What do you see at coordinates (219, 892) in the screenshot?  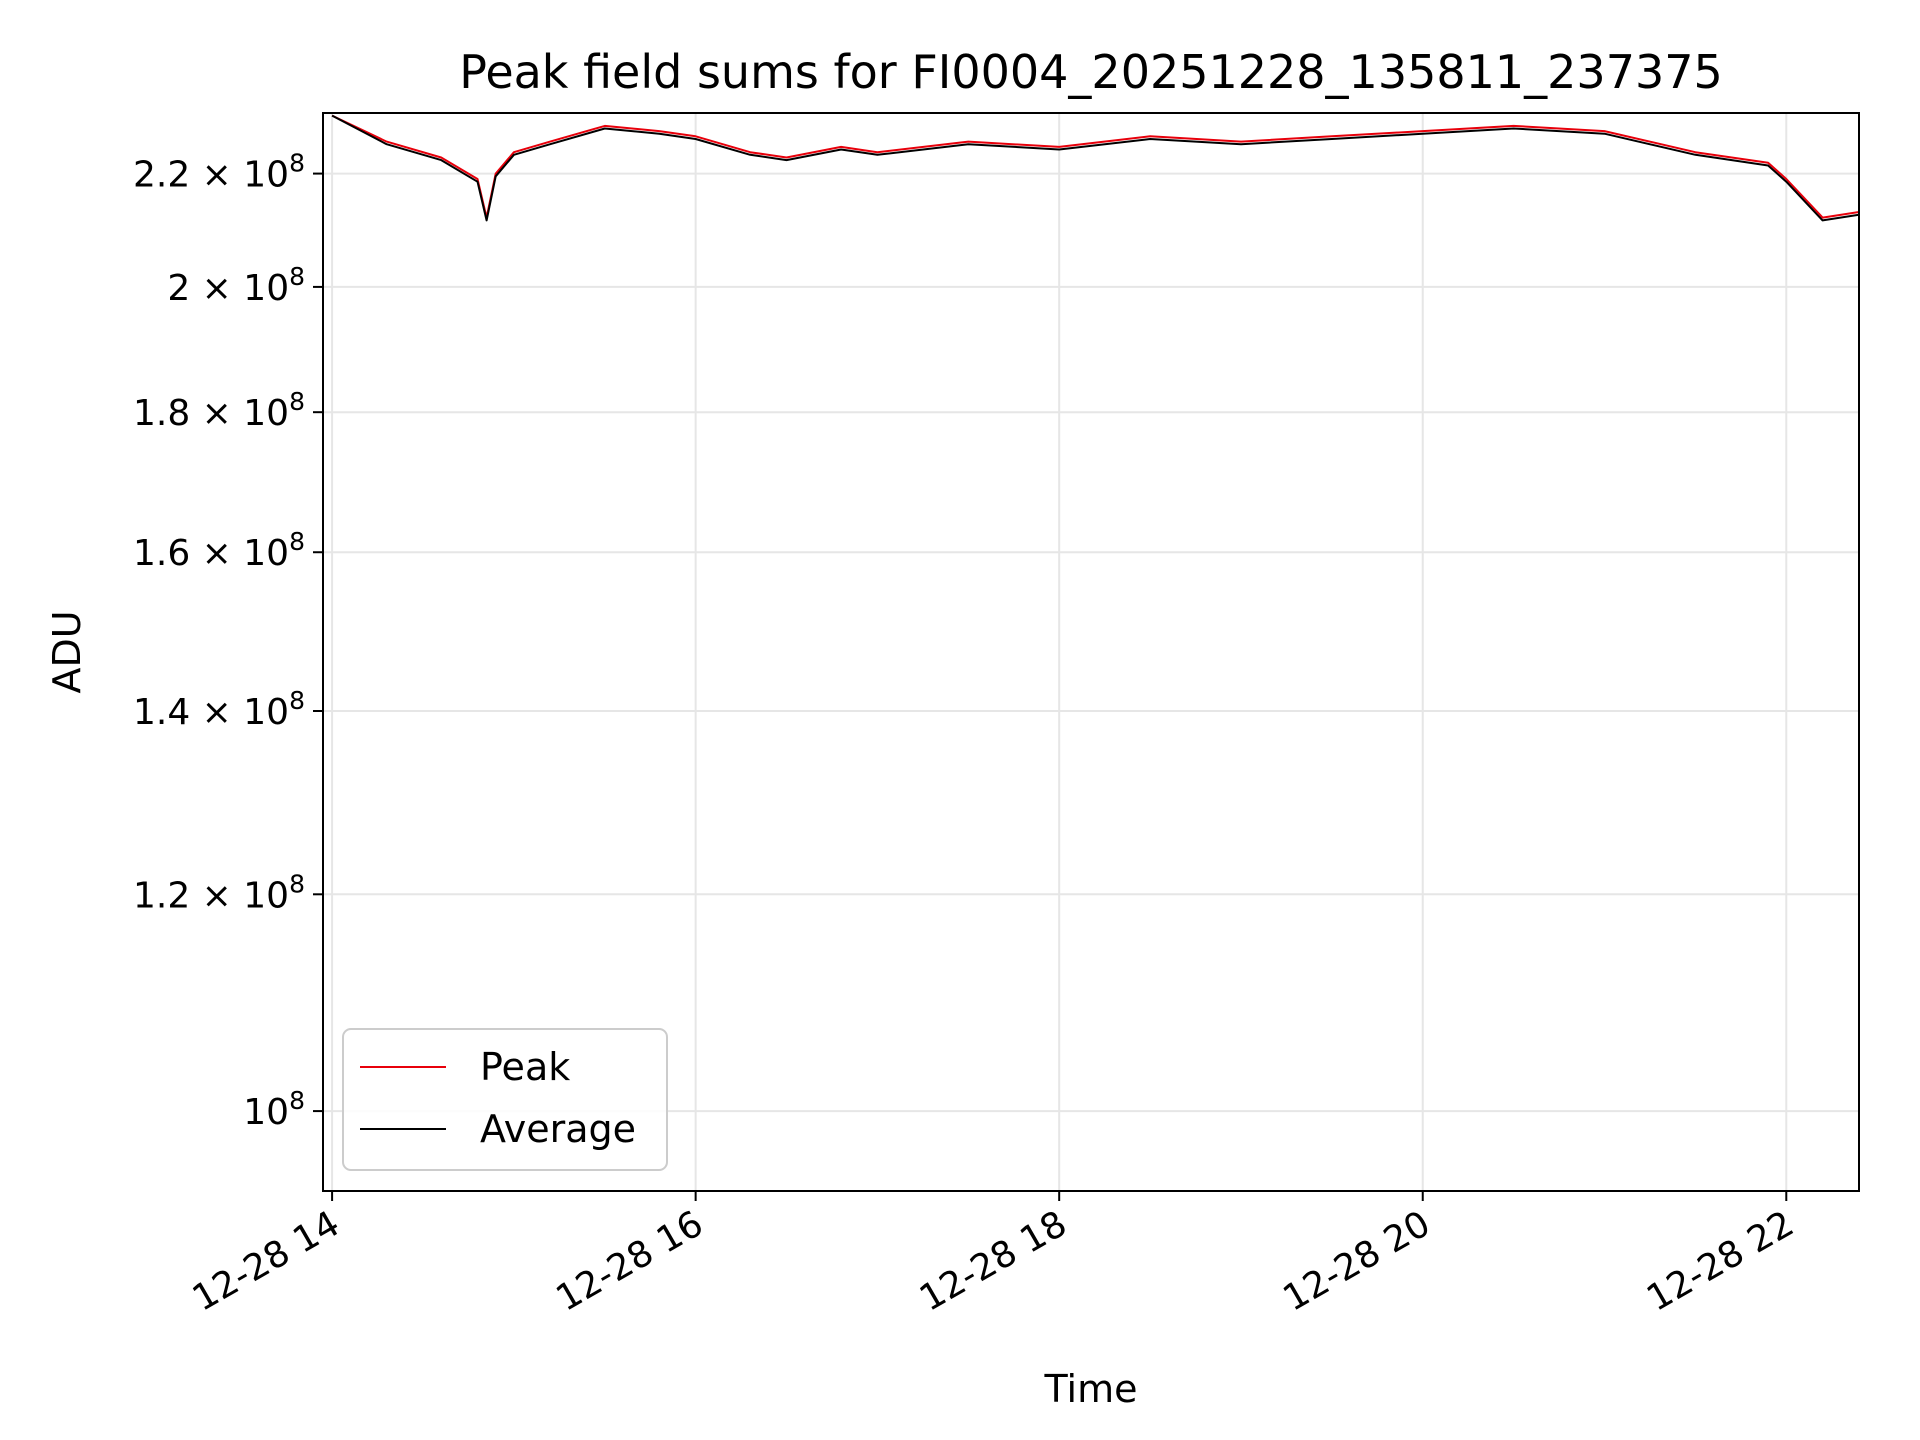 I see `y-tick-label: 1.2 × 108` at bounding box center [219, 892].